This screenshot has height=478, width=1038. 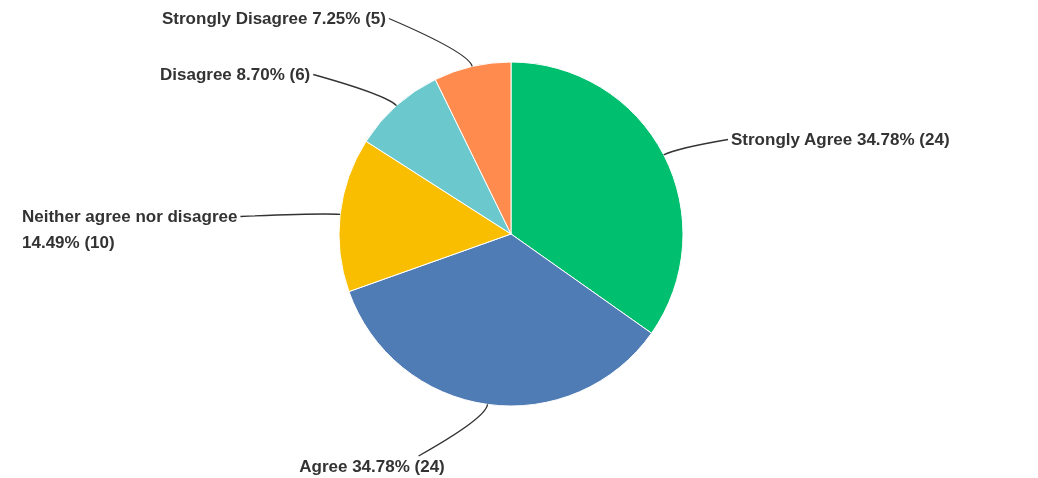 I want to click on slice-label: Agree 34.78% (24), so click(x=372, y=466).